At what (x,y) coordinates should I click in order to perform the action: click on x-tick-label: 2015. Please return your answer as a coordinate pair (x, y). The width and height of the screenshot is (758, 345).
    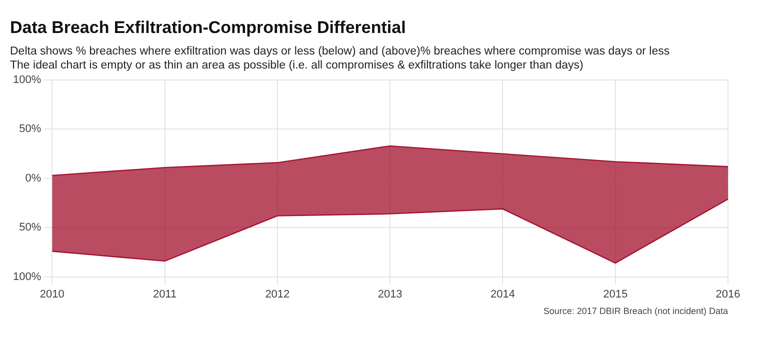
    Looking at the image, I should click on (615, 294).